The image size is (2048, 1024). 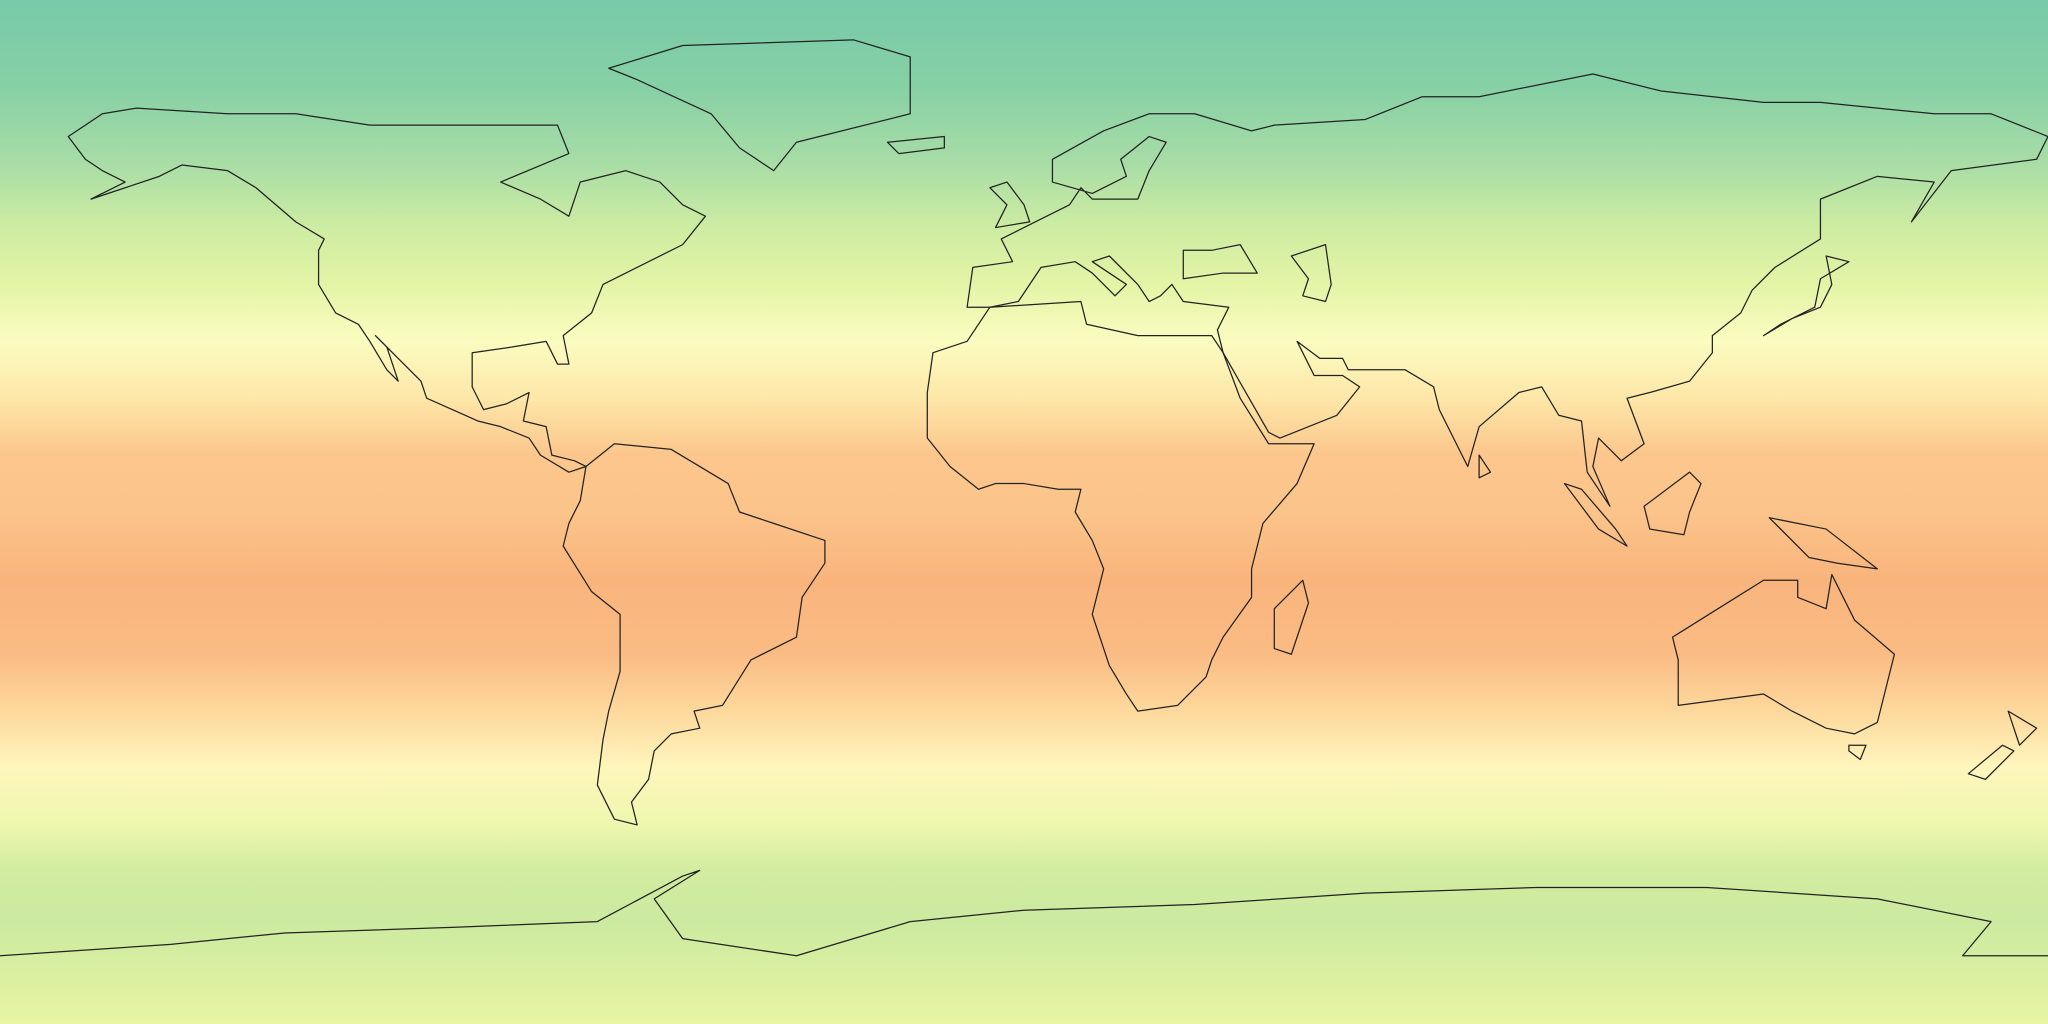 I want to click on coastline-madagascar, so click(x=1291, y=617).